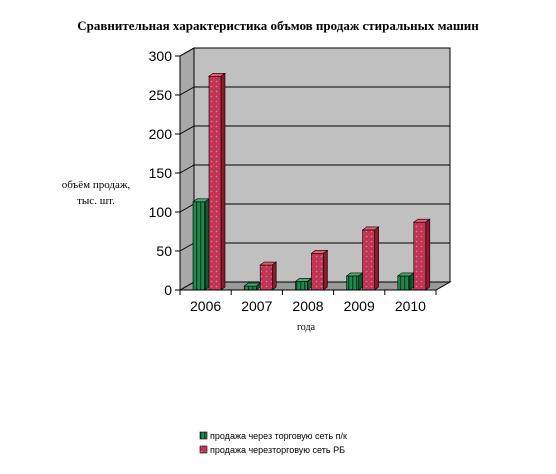 The image size is (556, 474). What do you see at coordinates (278, 436) in the screenshot?
I see `legend-label-series-1: продажа через торговую сеть п/к` at bounding box center [278, 436].